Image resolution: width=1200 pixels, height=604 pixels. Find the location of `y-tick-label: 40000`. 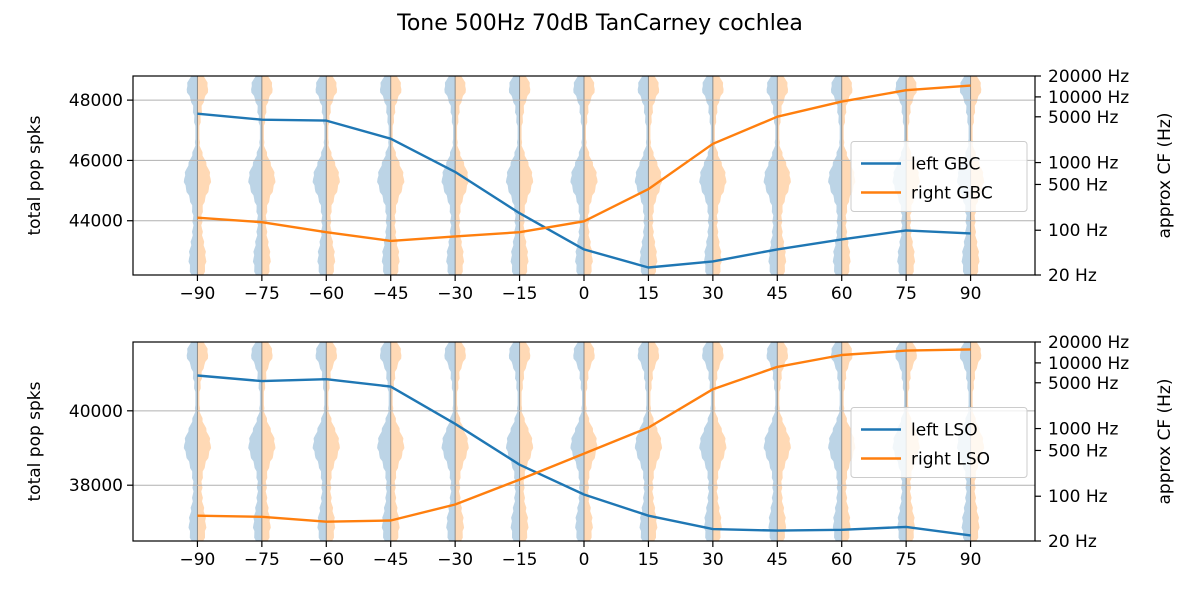

y-tick-label: 40000 is located at coordinates (96, 412).